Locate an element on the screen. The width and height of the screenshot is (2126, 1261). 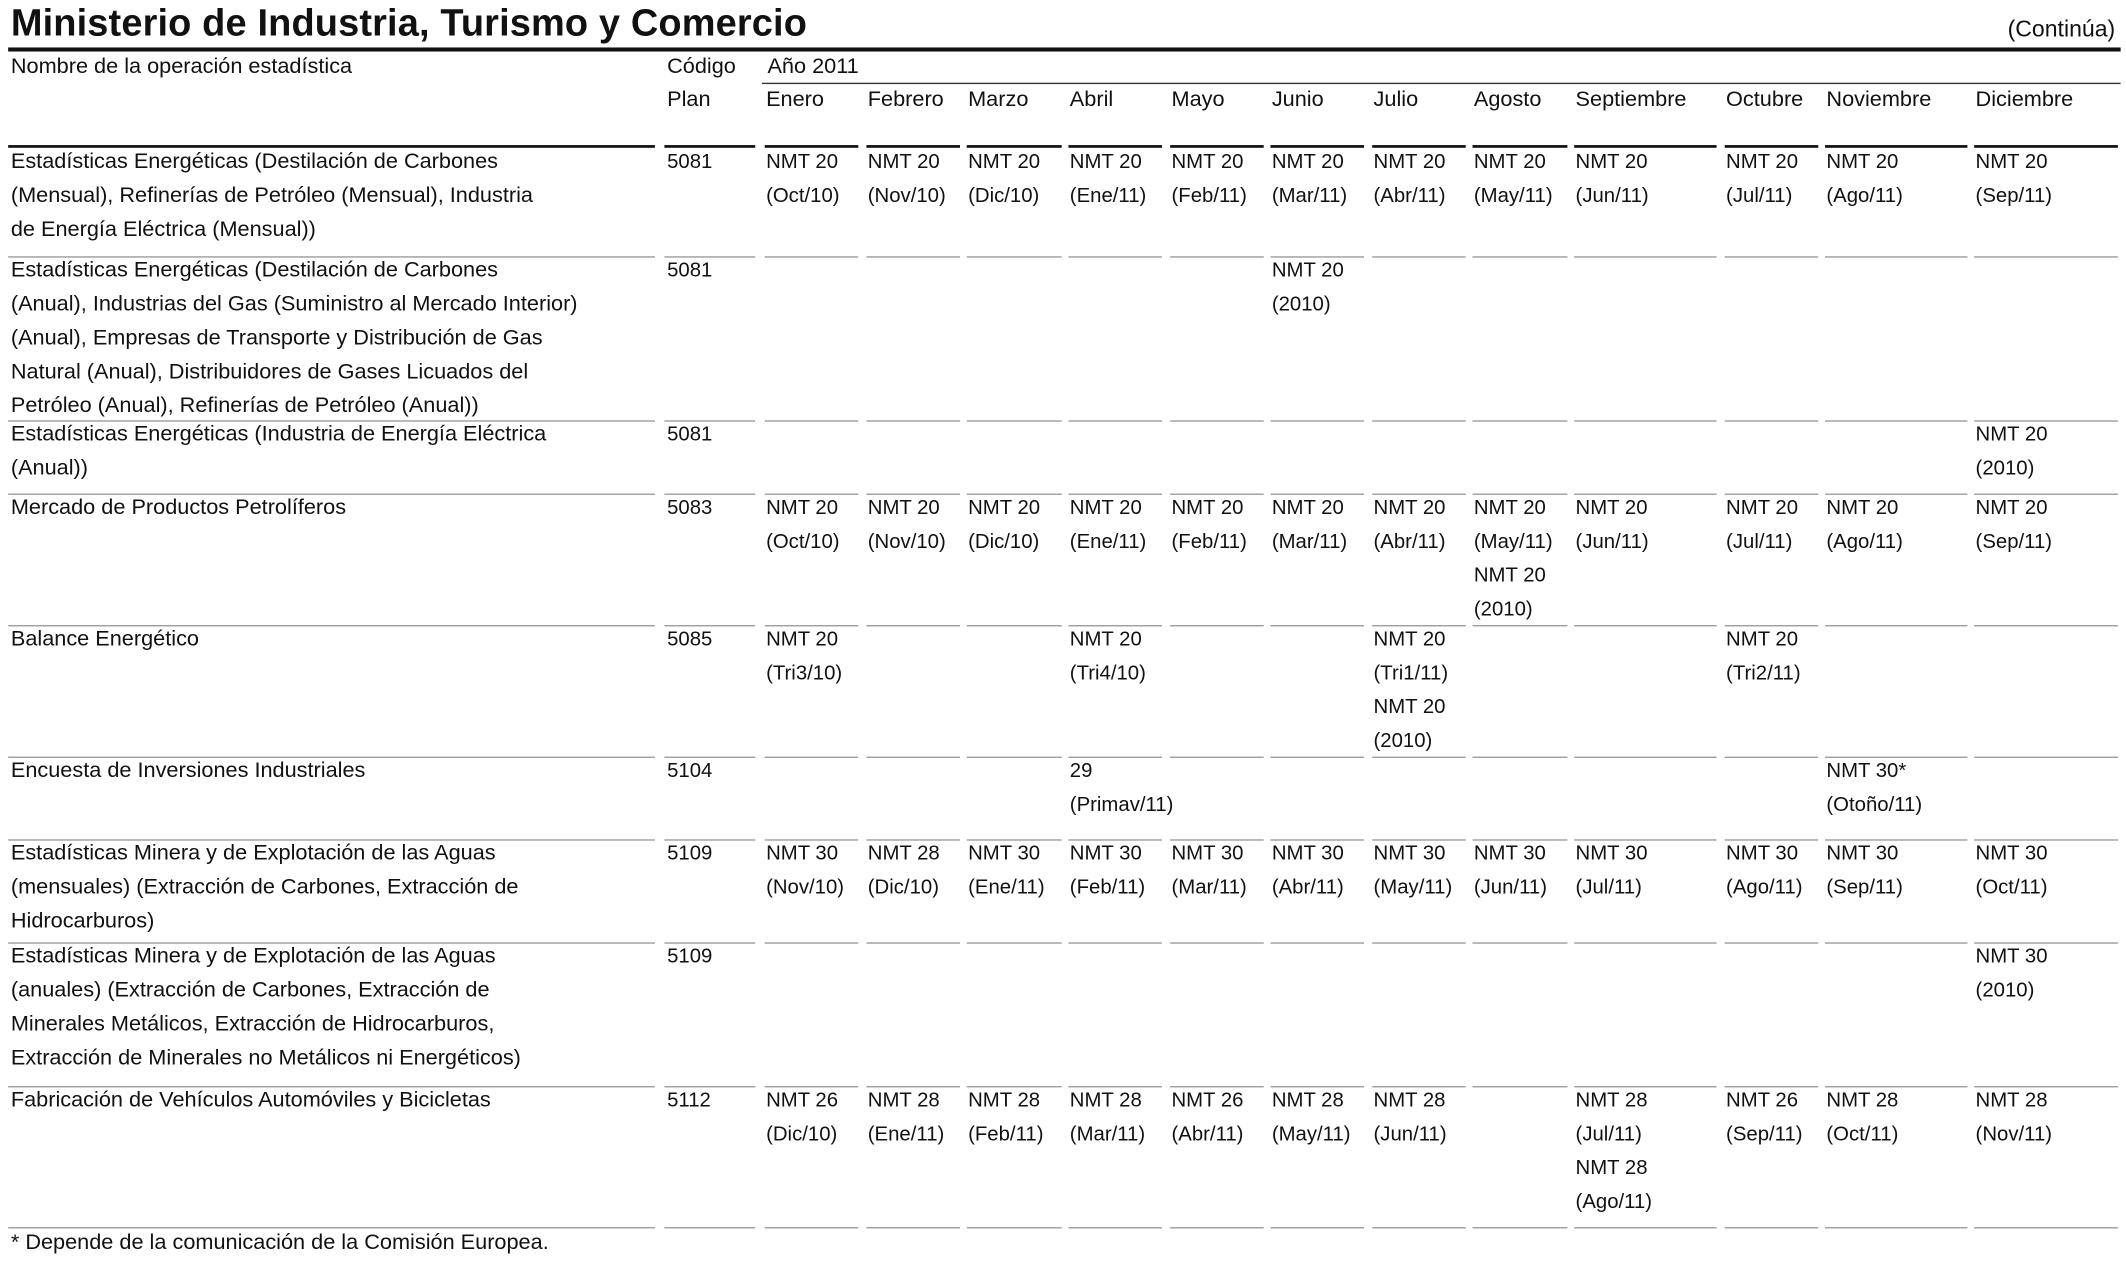
year-rule is located at coordinates (1441, 83).